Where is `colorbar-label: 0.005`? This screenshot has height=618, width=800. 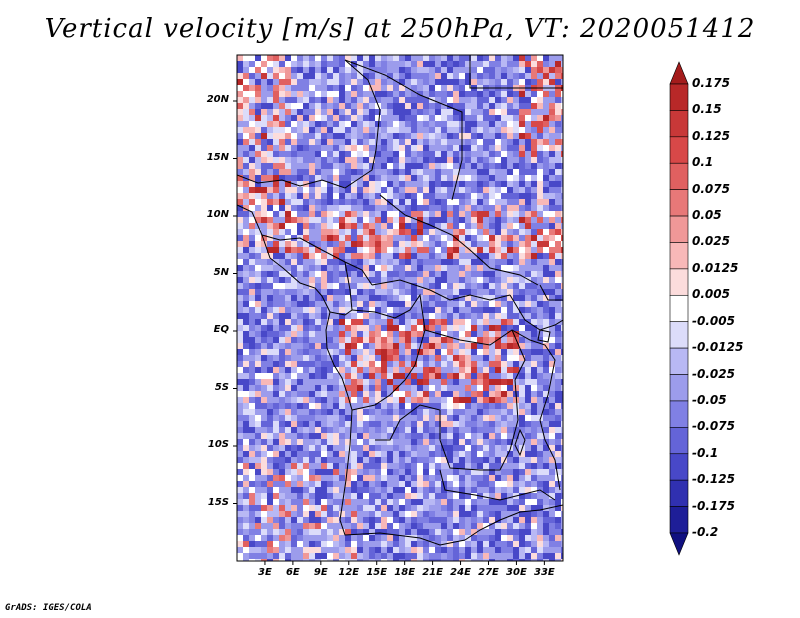 colorbar-label: 0.005 is located at coordinates (711, 294).